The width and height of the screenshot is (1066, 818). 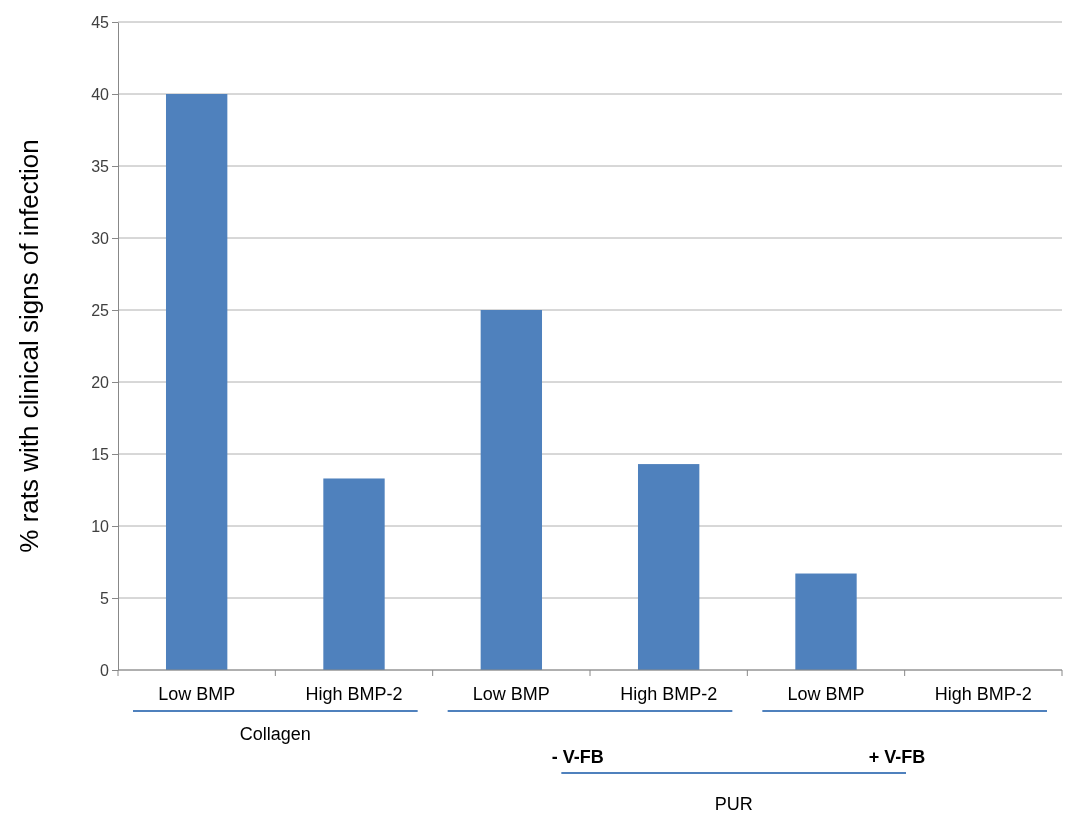 What do you see at coordinates (29, 346) in the screenshot?
I see `y-axis-title: % rats with clinical signs of infection` at bounding box center [29, 346].